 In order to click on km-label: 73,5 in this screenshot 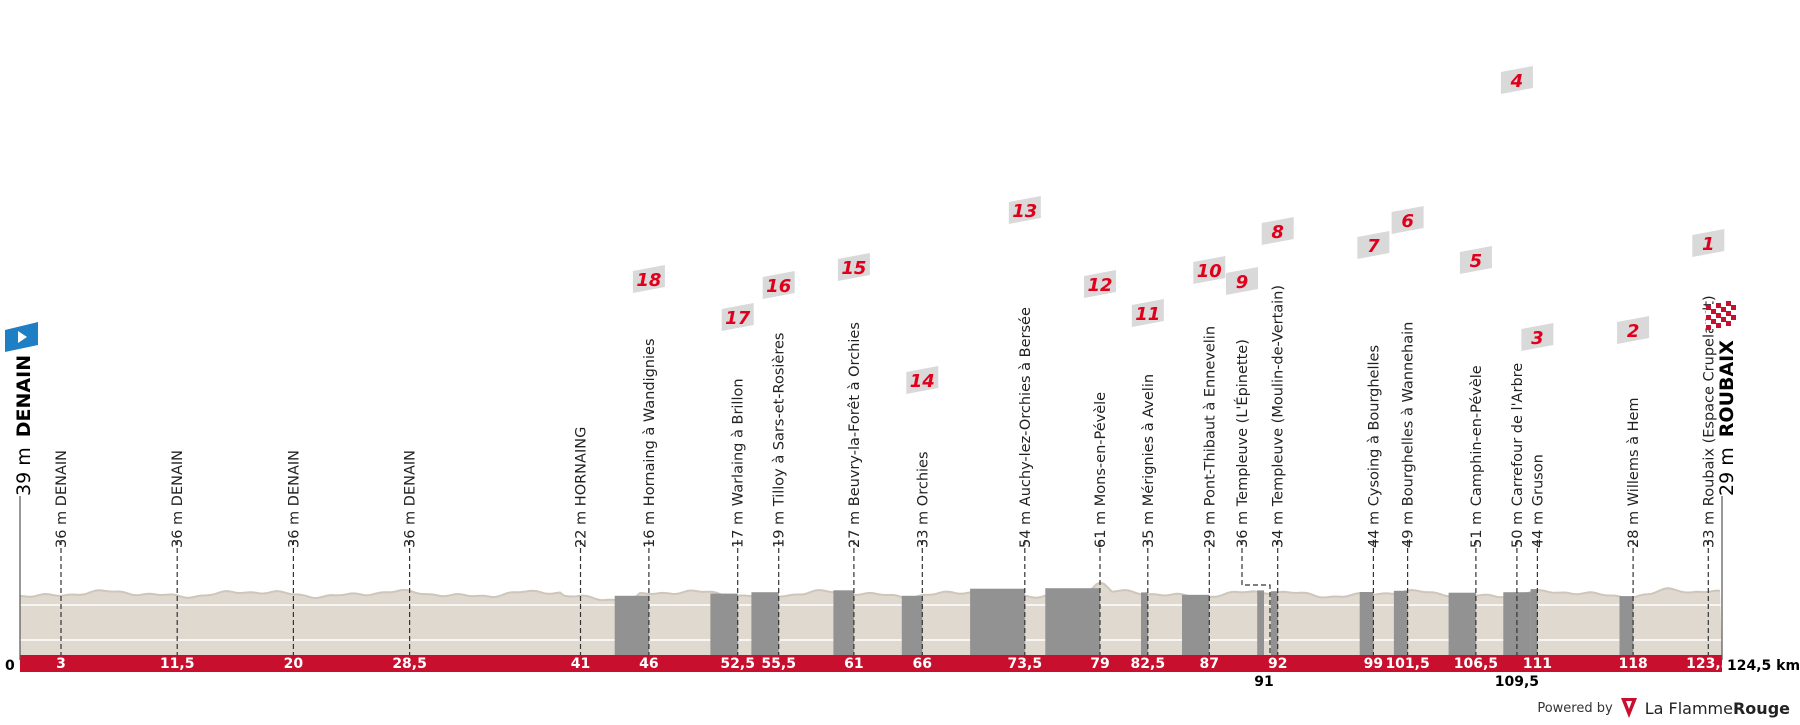, I will do `click(1025, 664)`.